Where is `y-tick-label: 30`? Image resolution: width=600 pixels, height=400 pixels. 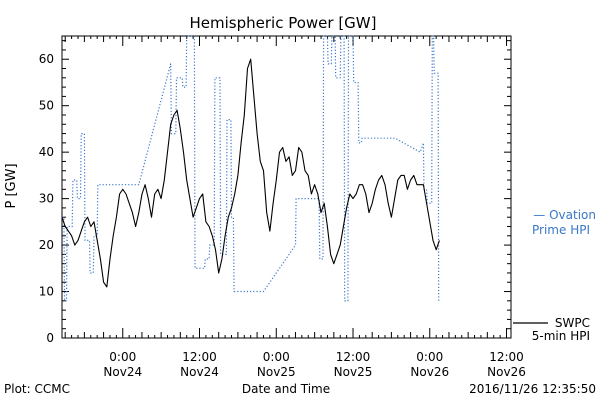 y-tick-label: 30 is located at coordinates (46, 199).